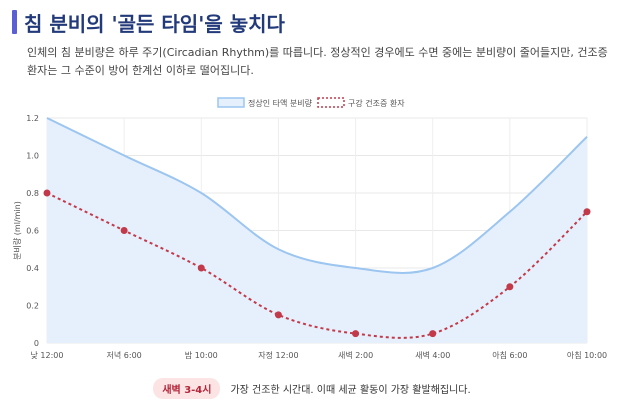 Image resolution: width=624 pixels, height=412 pixels. I want to click on x-tick-label: 밤 10:00, so click(201, 355).